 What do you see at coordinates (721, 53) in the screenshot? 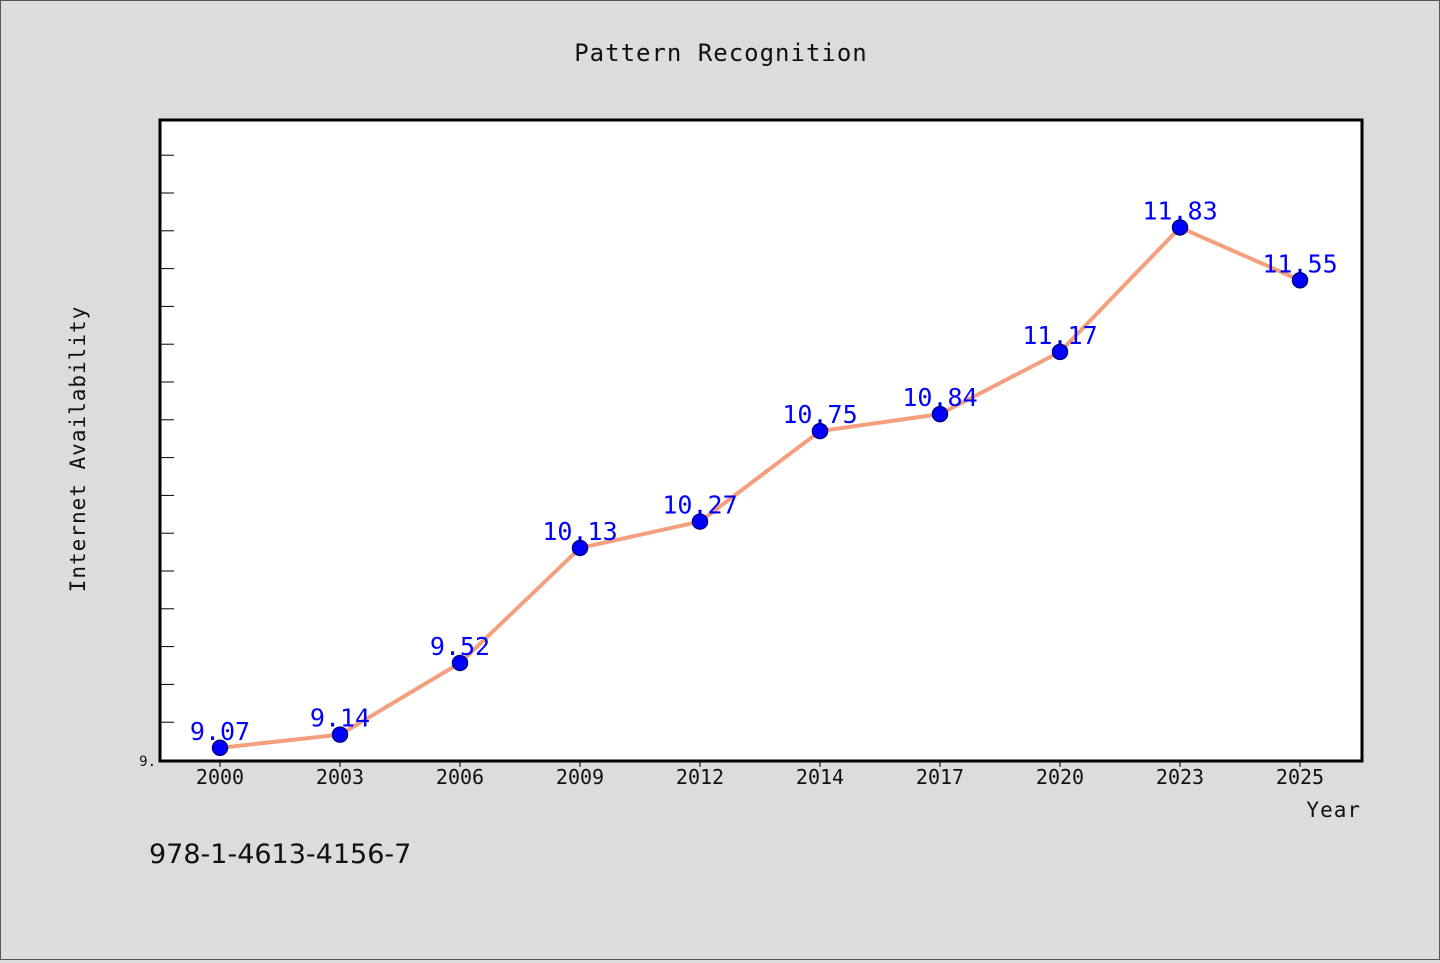
I see `chart-title: Pattern Recognition` at bounding box center [721, 53].